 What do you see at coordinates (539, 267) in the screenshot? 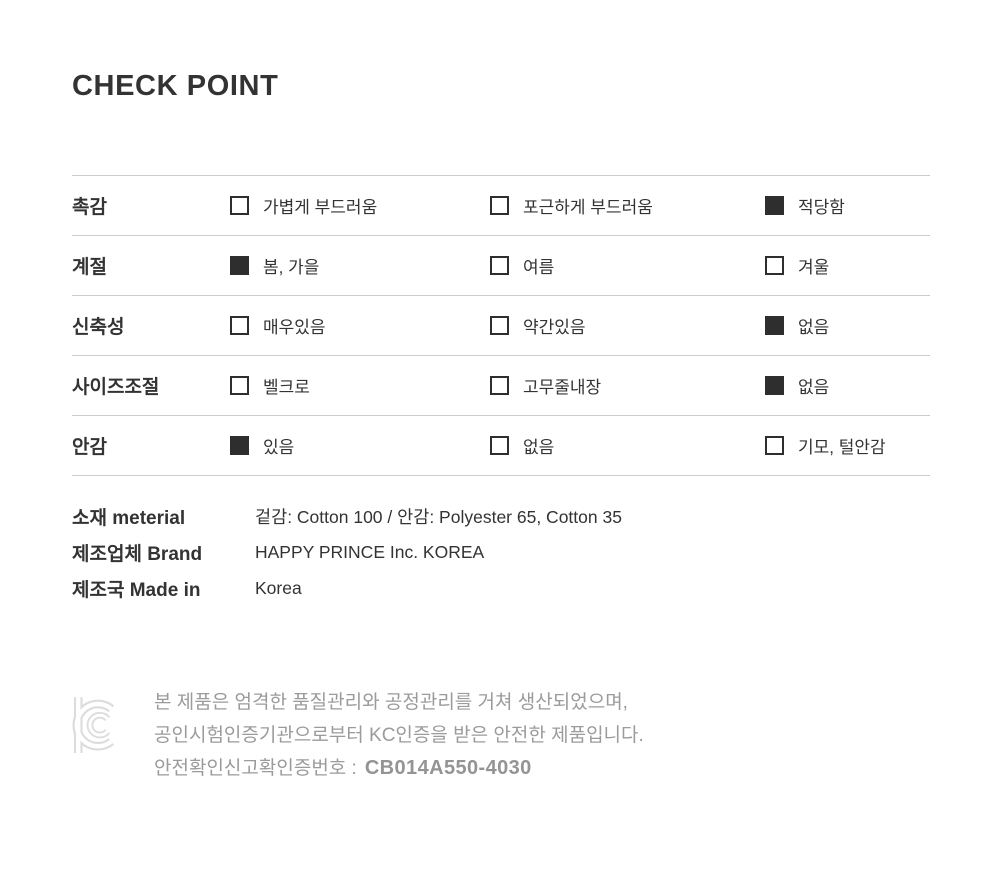
I see `option-label: 여름` at bounding box center [539, 267].